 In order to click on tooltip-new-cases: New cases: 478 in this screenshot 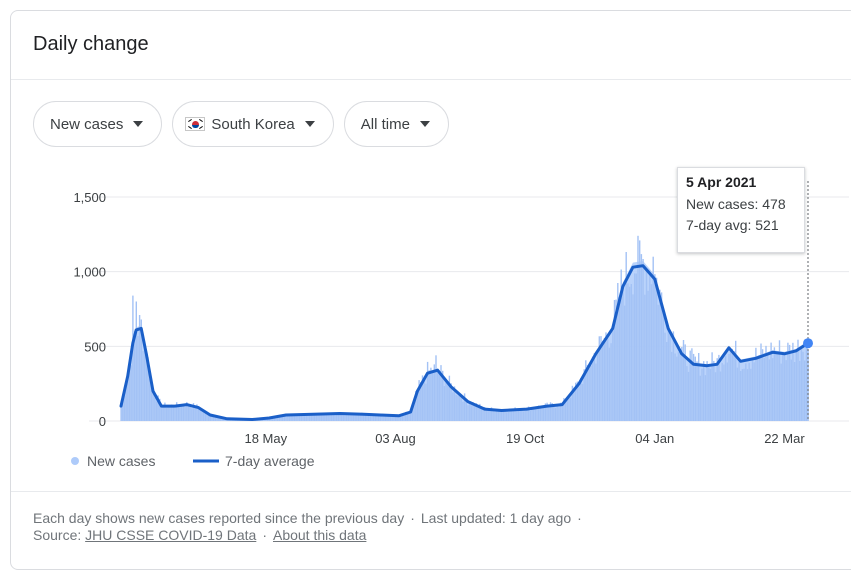, I will do `click(736, 204)`.